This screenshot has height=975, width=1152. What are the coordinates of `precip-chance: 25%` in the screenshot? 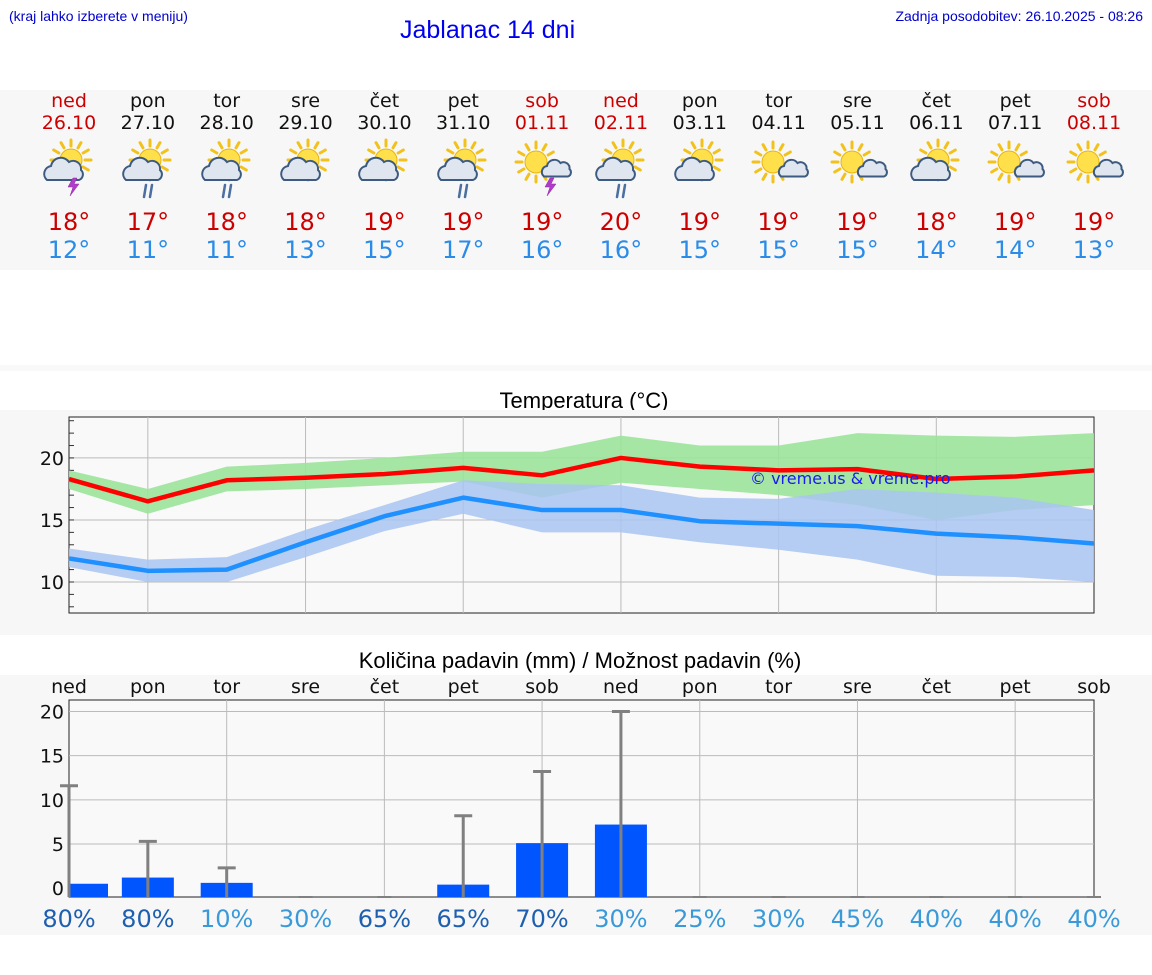 It's located at (699, 919).